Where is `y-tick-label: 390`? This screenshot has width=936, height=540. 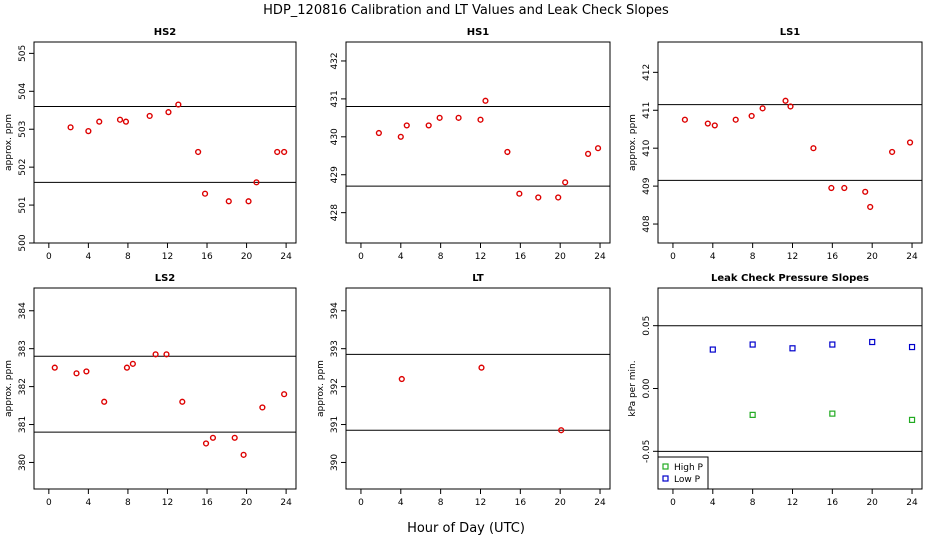 y-tick-label: 390 is located at coordinates (335, 462).